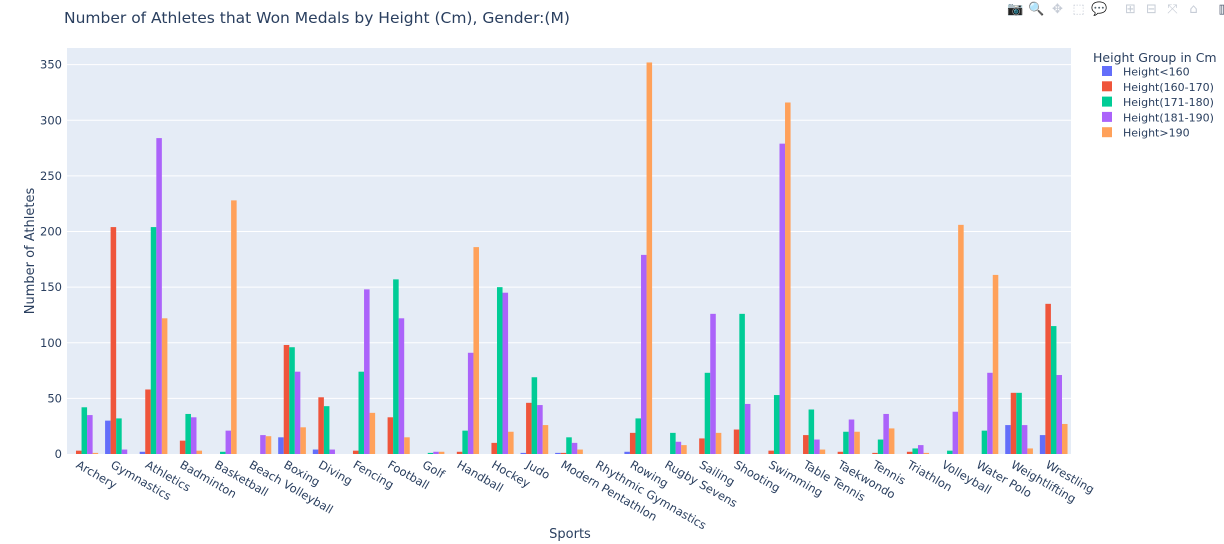 The image size is (1224, 544). What do you see at coordinates (1078, 9) in the screenshot?
I see `box-select-icon: ⬚` at bounding box center [1078, 9].